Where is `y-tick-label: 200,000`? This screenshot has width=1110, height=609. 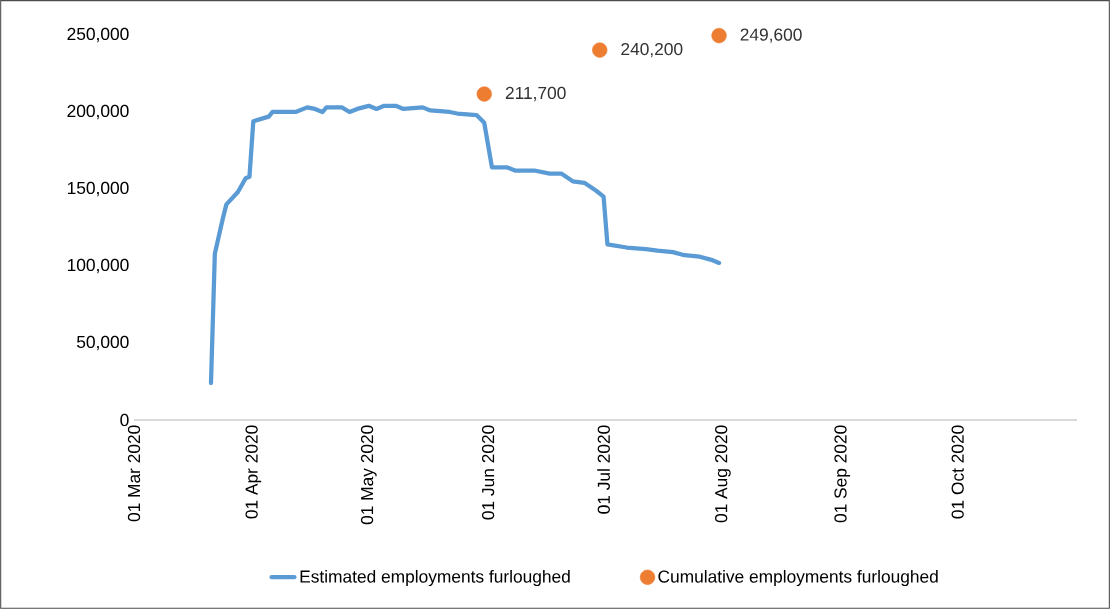 y-tick-label: 200,000 is located at coordinates (98, 112).